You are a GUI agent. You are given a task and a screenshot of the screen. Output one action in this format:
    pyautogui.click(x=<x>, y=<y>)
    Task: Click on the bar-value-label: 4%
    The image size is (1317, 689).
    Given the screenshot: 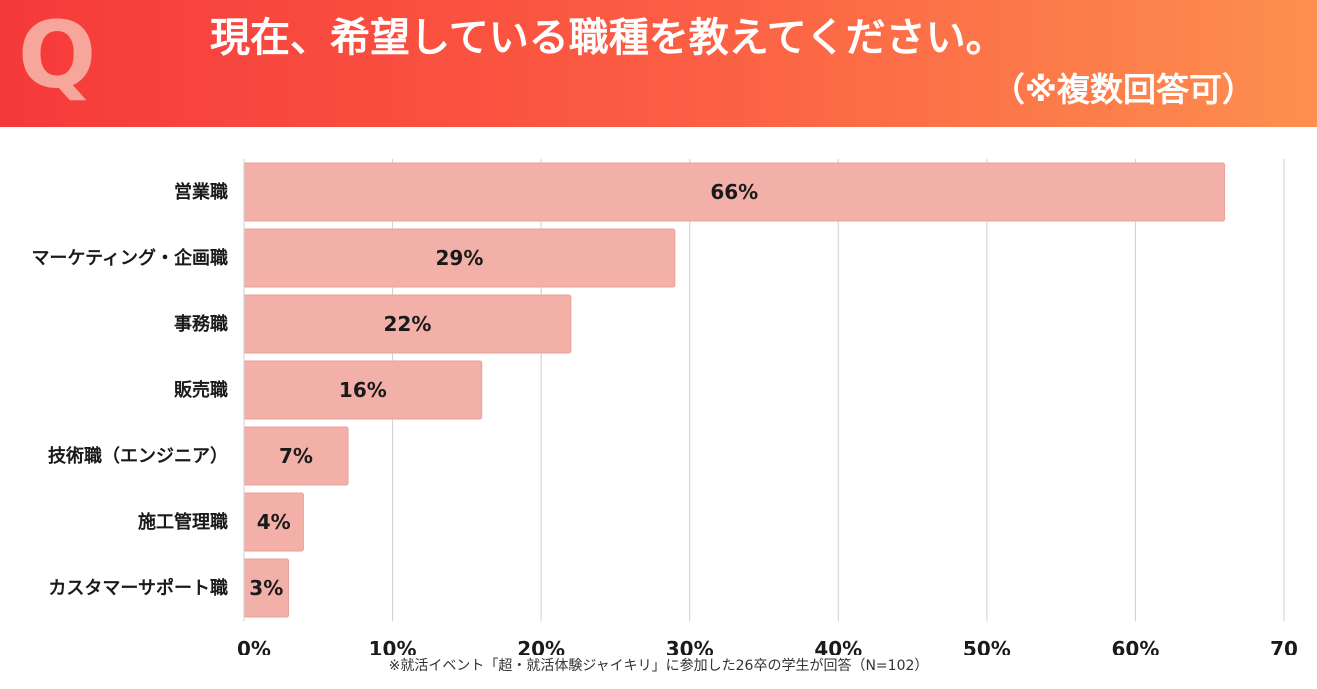 What is the action you would take?
    pyautogui.click(x=274, y=522)
    